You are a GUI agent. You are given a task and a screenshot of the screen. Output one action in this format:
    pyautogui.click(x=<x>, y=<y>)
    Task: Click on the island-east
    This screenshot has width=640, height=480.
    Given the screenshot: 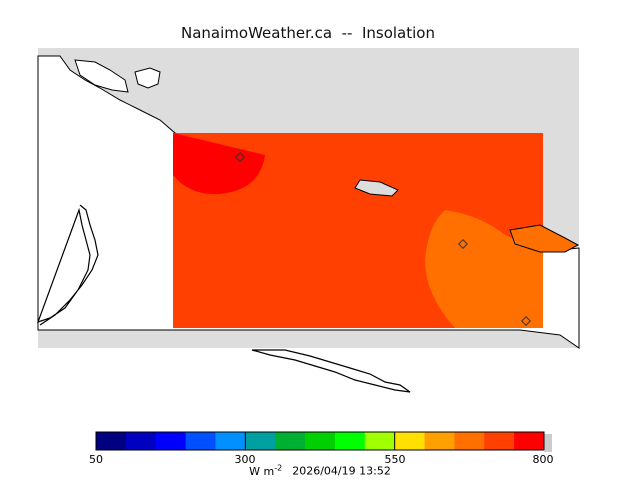 What is the action you would take?
    pyautogui.click(x=544, y=238)
    